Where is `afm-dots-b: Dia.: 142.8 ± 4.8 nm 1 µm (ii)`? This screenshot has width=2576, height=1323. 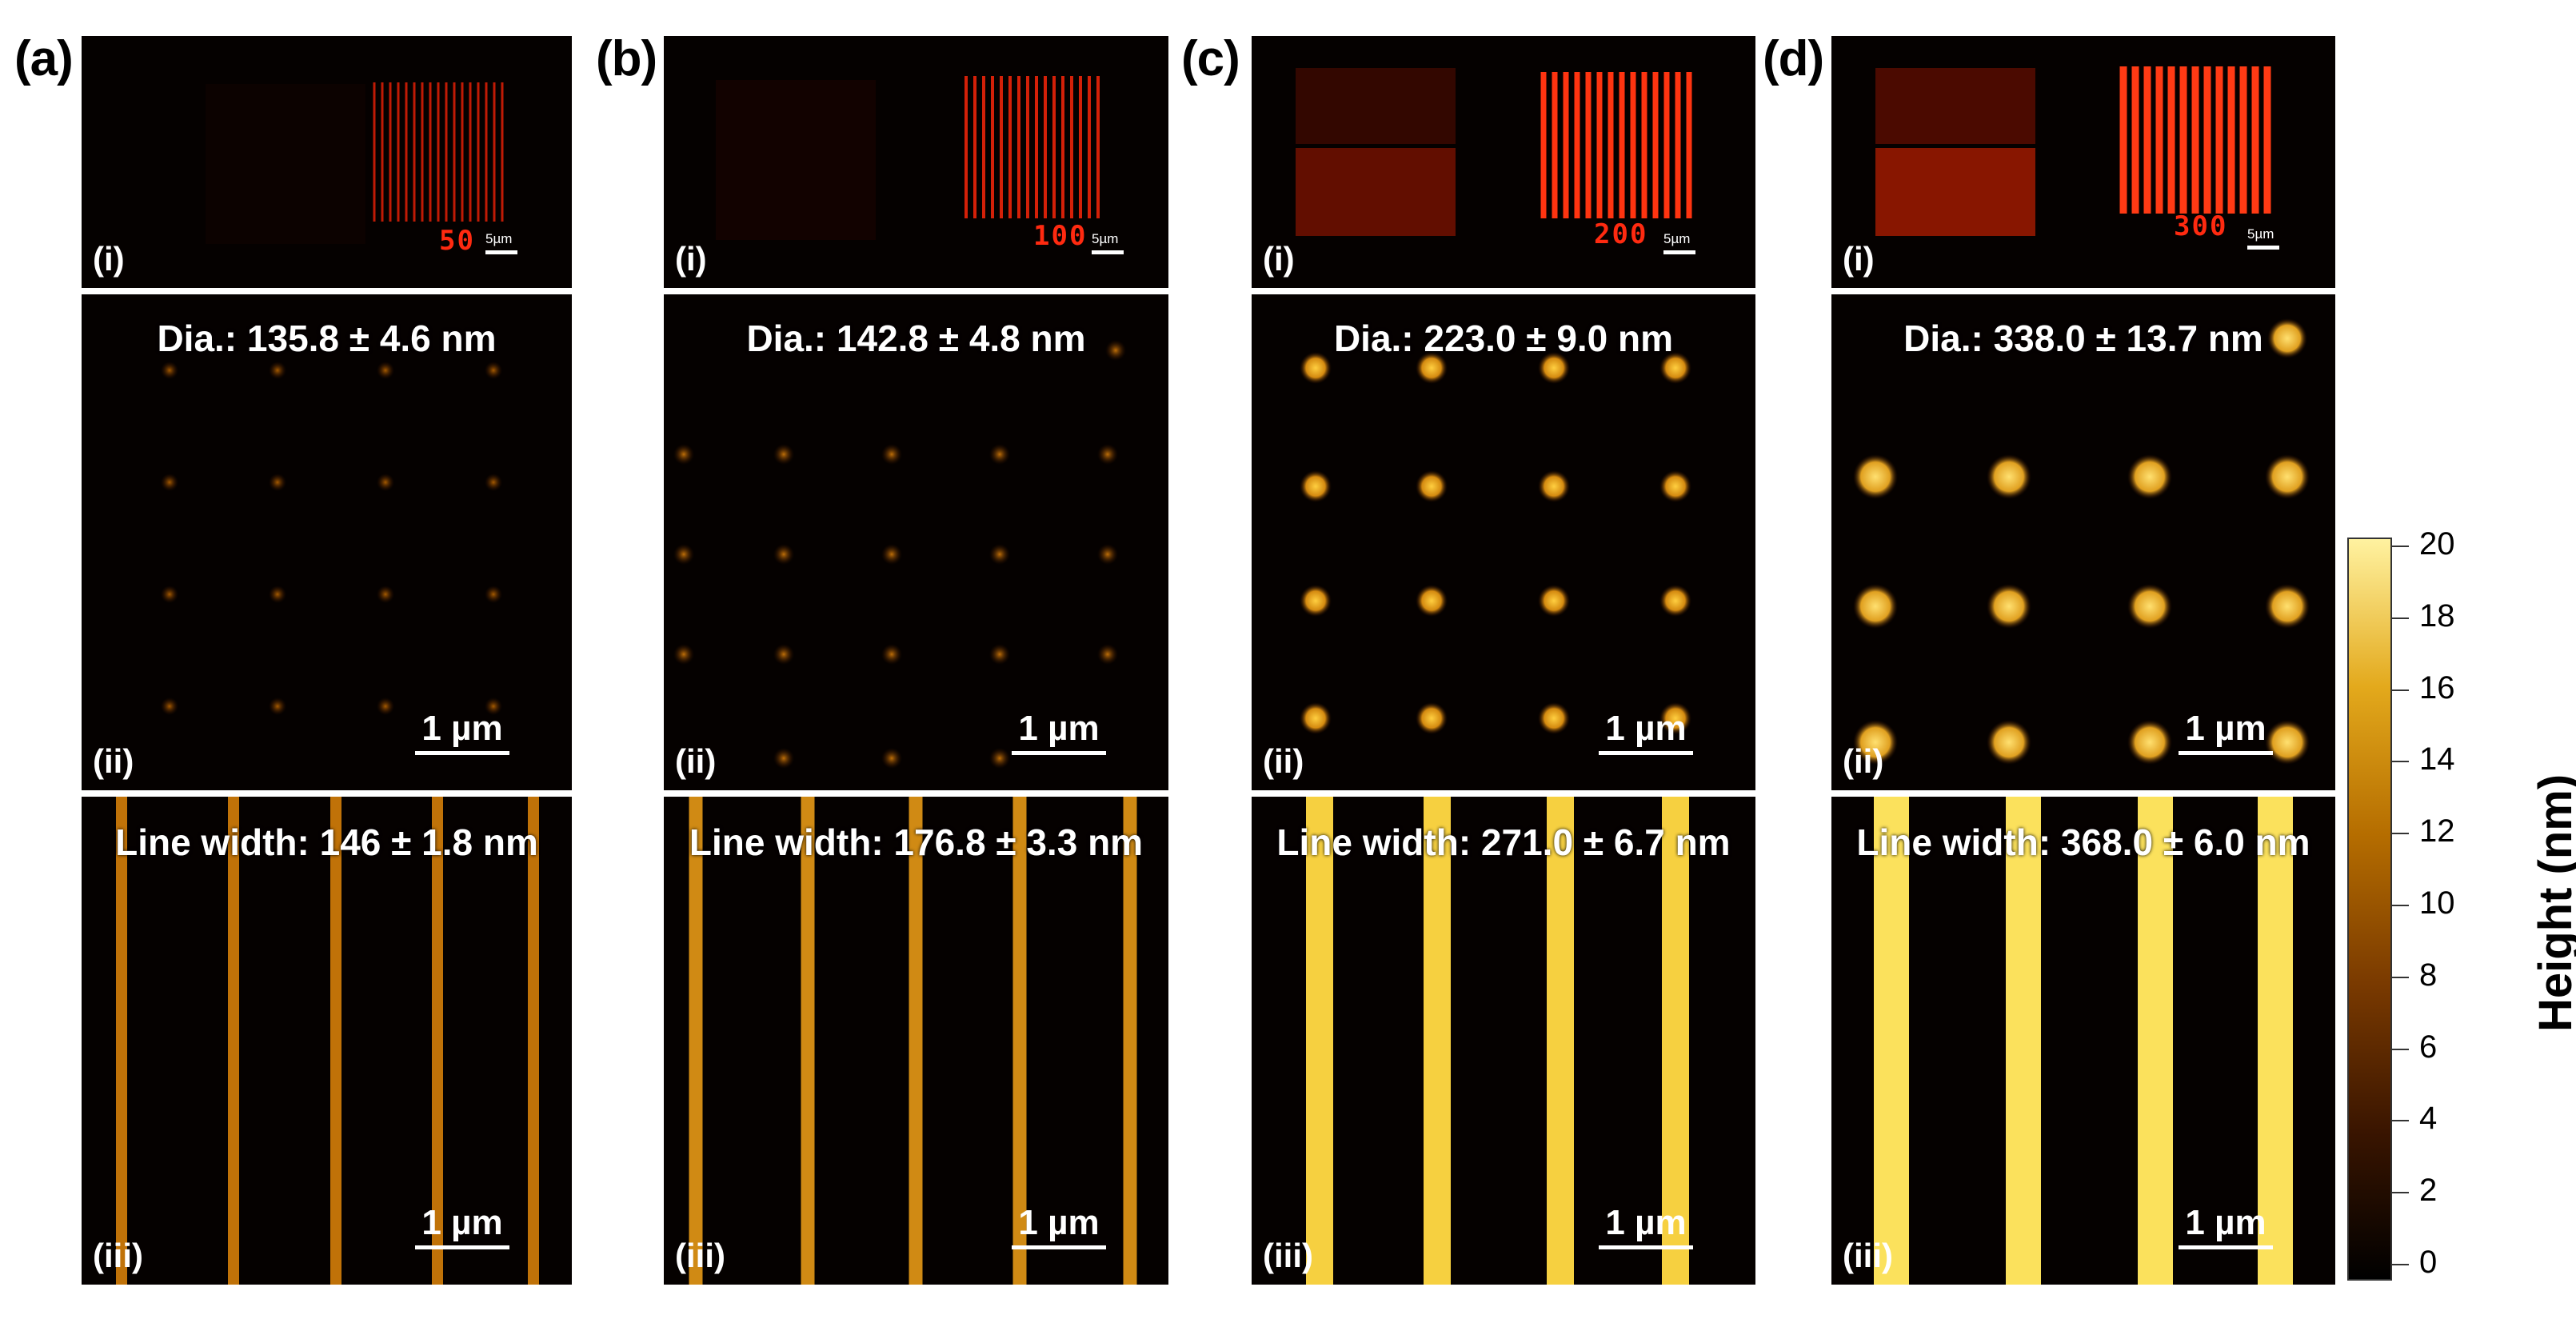 afm-dots-b: Dia.: 142.8 ± 4.8 nm 1 µm (ii) is located at coordinates (916, 542).